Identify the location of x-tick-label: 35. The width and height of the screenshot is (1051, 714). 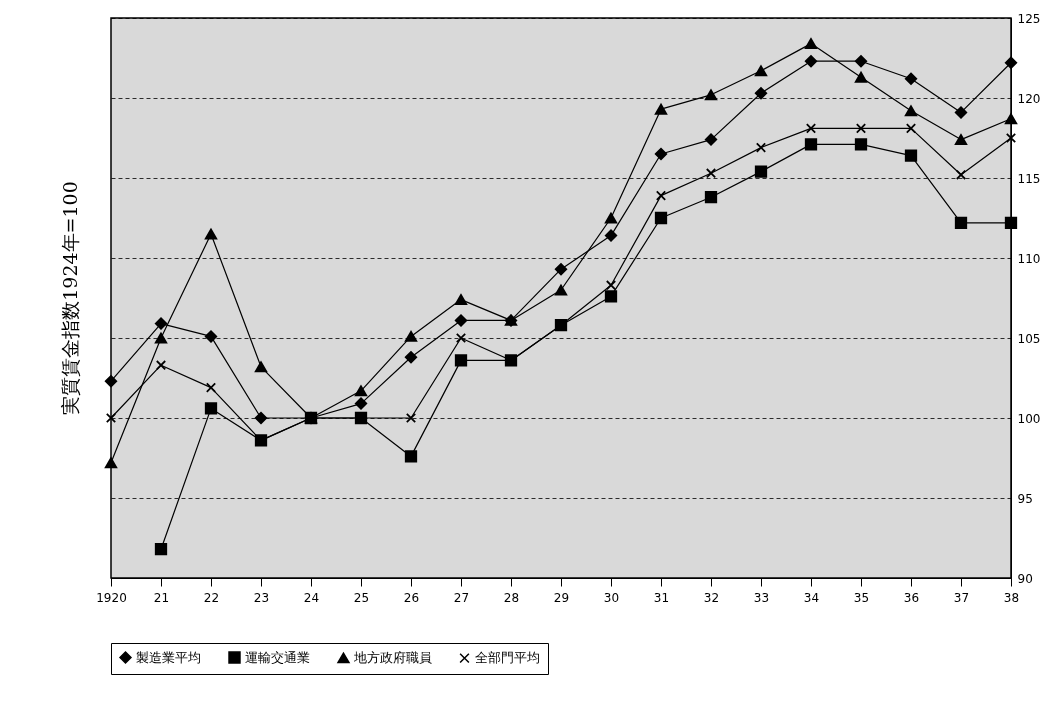
(861, 597).